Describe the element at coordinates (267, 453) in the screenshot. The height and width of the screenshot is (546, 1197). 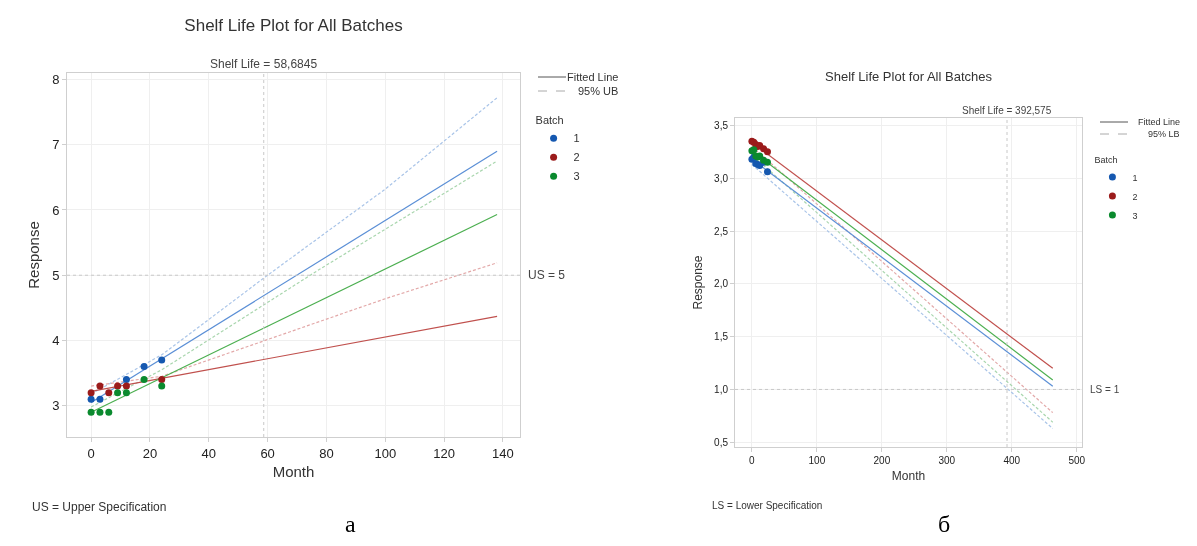
I see `x-tick-label: 60` at that location.